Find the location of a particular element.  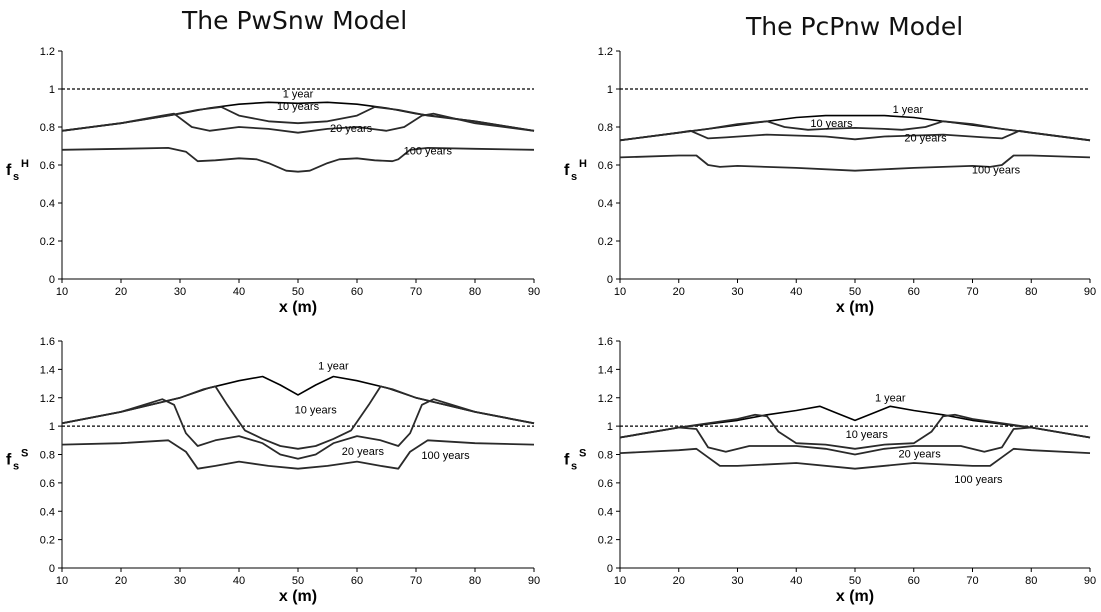

series-label-100-years: 100 years is located at coordinates (445, 456).